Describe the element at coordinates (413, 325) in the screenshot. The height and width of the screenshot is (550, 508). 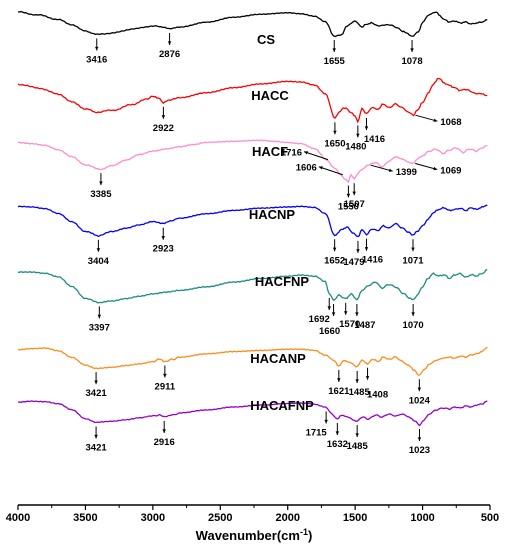
I see `peak-label: 1070` at that location.